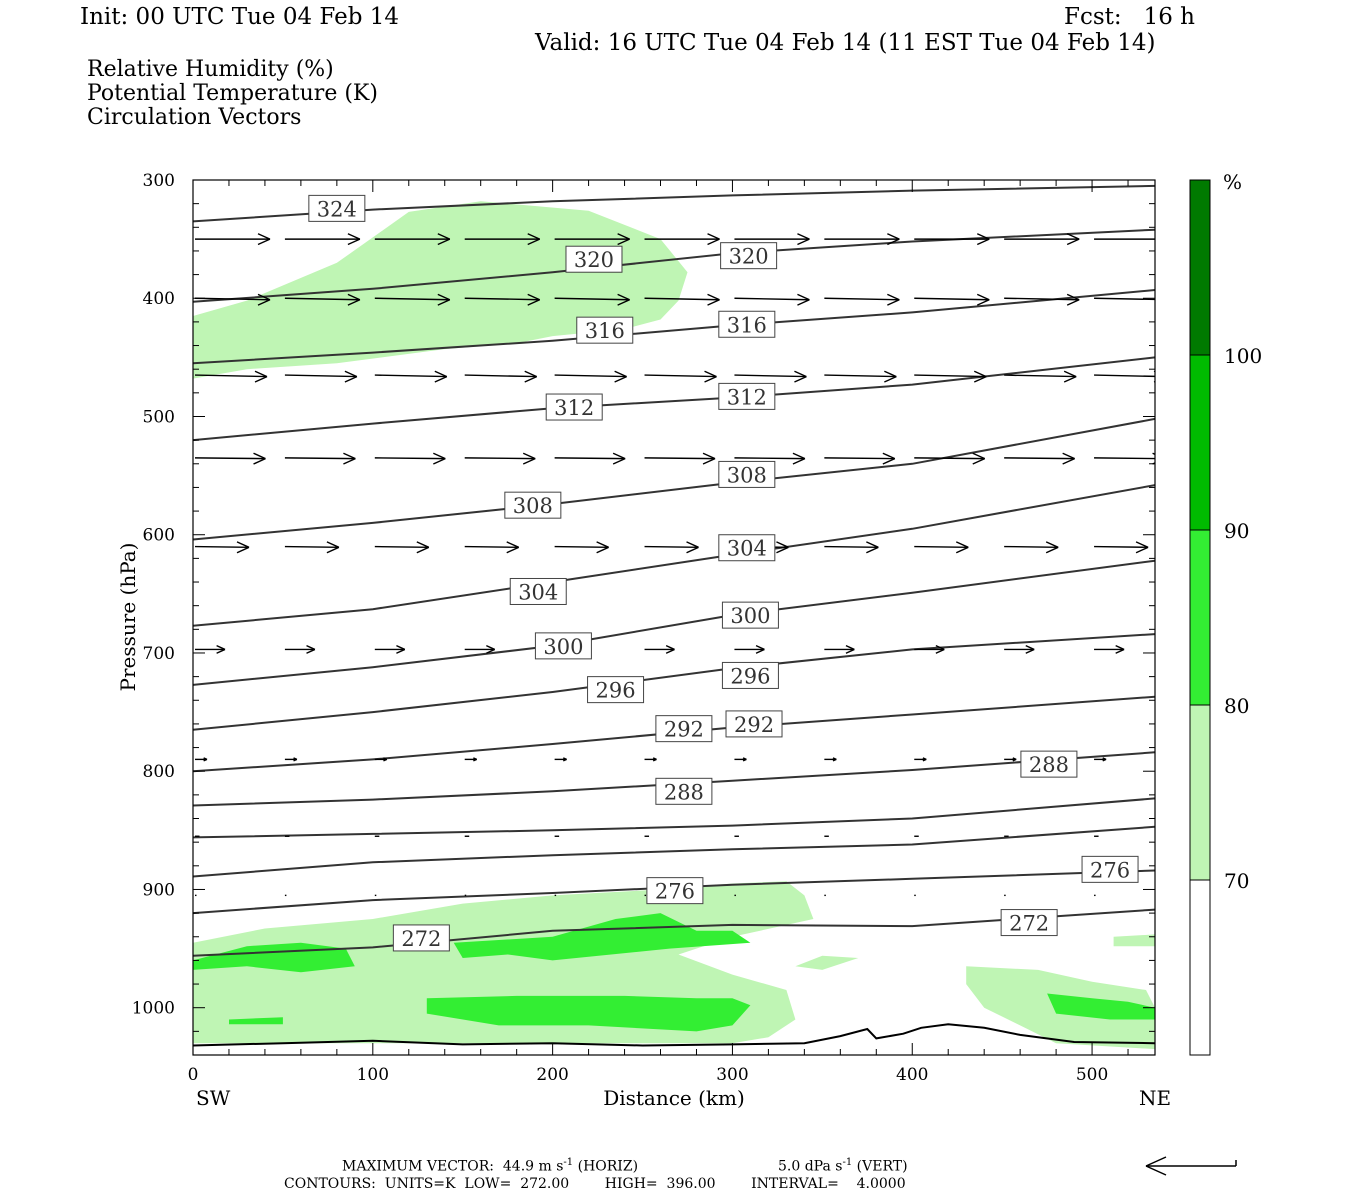 Image resolution: width=1350 pixels, height=1200 pixels. I want to click on colorbar-tick-label: 70, so click(1236, 881).